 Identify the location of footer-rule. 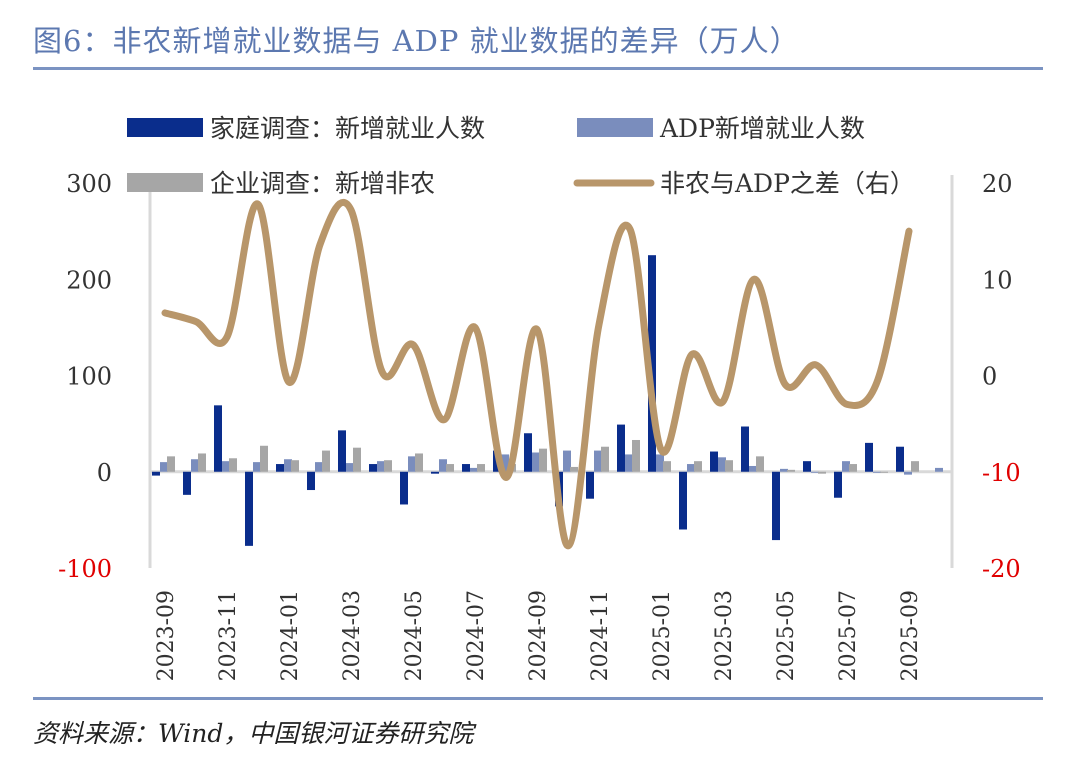
(538, 698).